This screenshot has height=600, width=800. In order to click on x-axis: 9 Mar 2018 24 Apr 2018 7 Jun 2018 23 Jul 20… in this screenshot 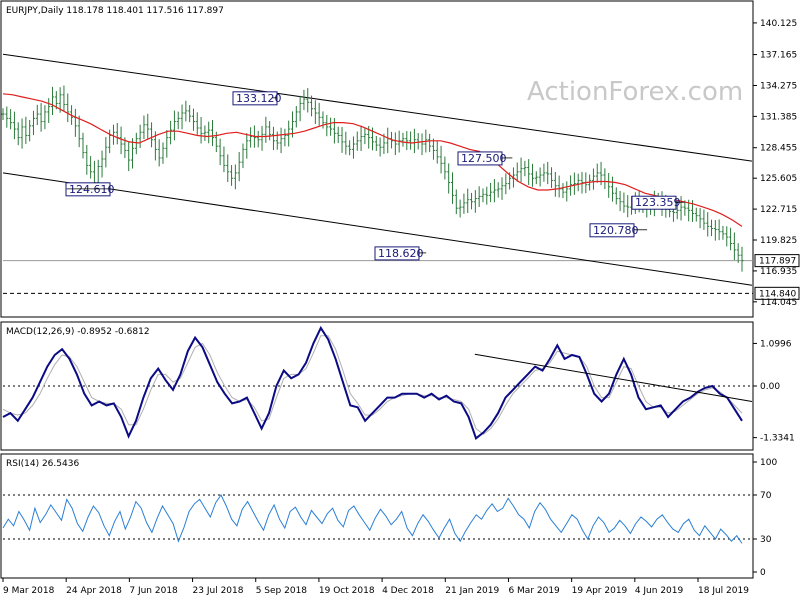, I will do `click(375, 587)`.